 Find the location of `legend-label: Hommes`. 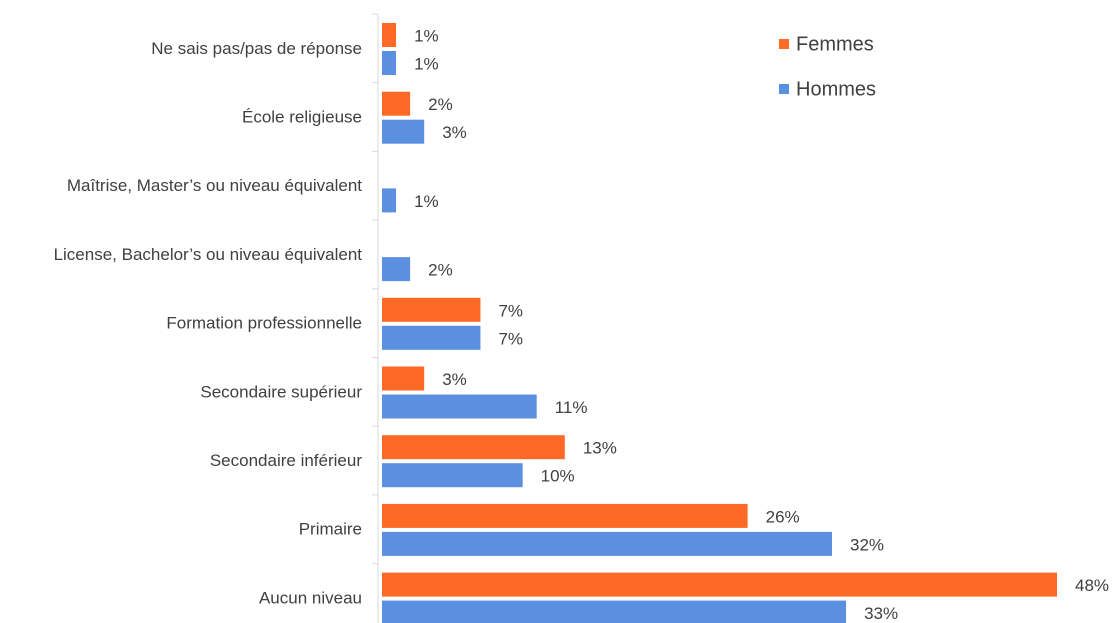

legend-label: Hommes is located at coordinates (836, 89).